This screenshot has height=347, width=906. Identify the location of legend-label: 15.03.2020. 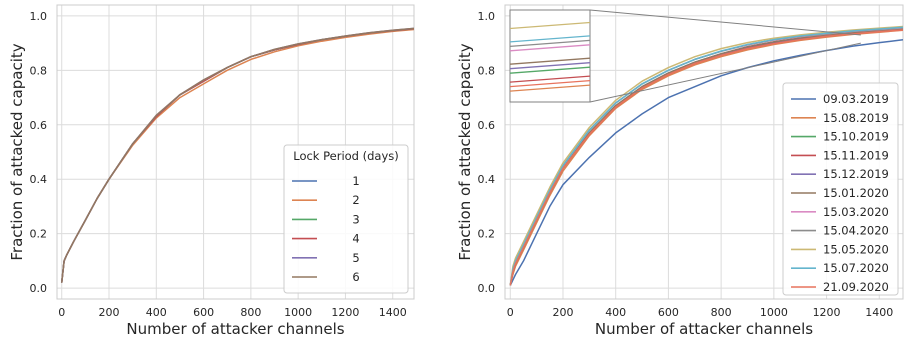
(856, 212).